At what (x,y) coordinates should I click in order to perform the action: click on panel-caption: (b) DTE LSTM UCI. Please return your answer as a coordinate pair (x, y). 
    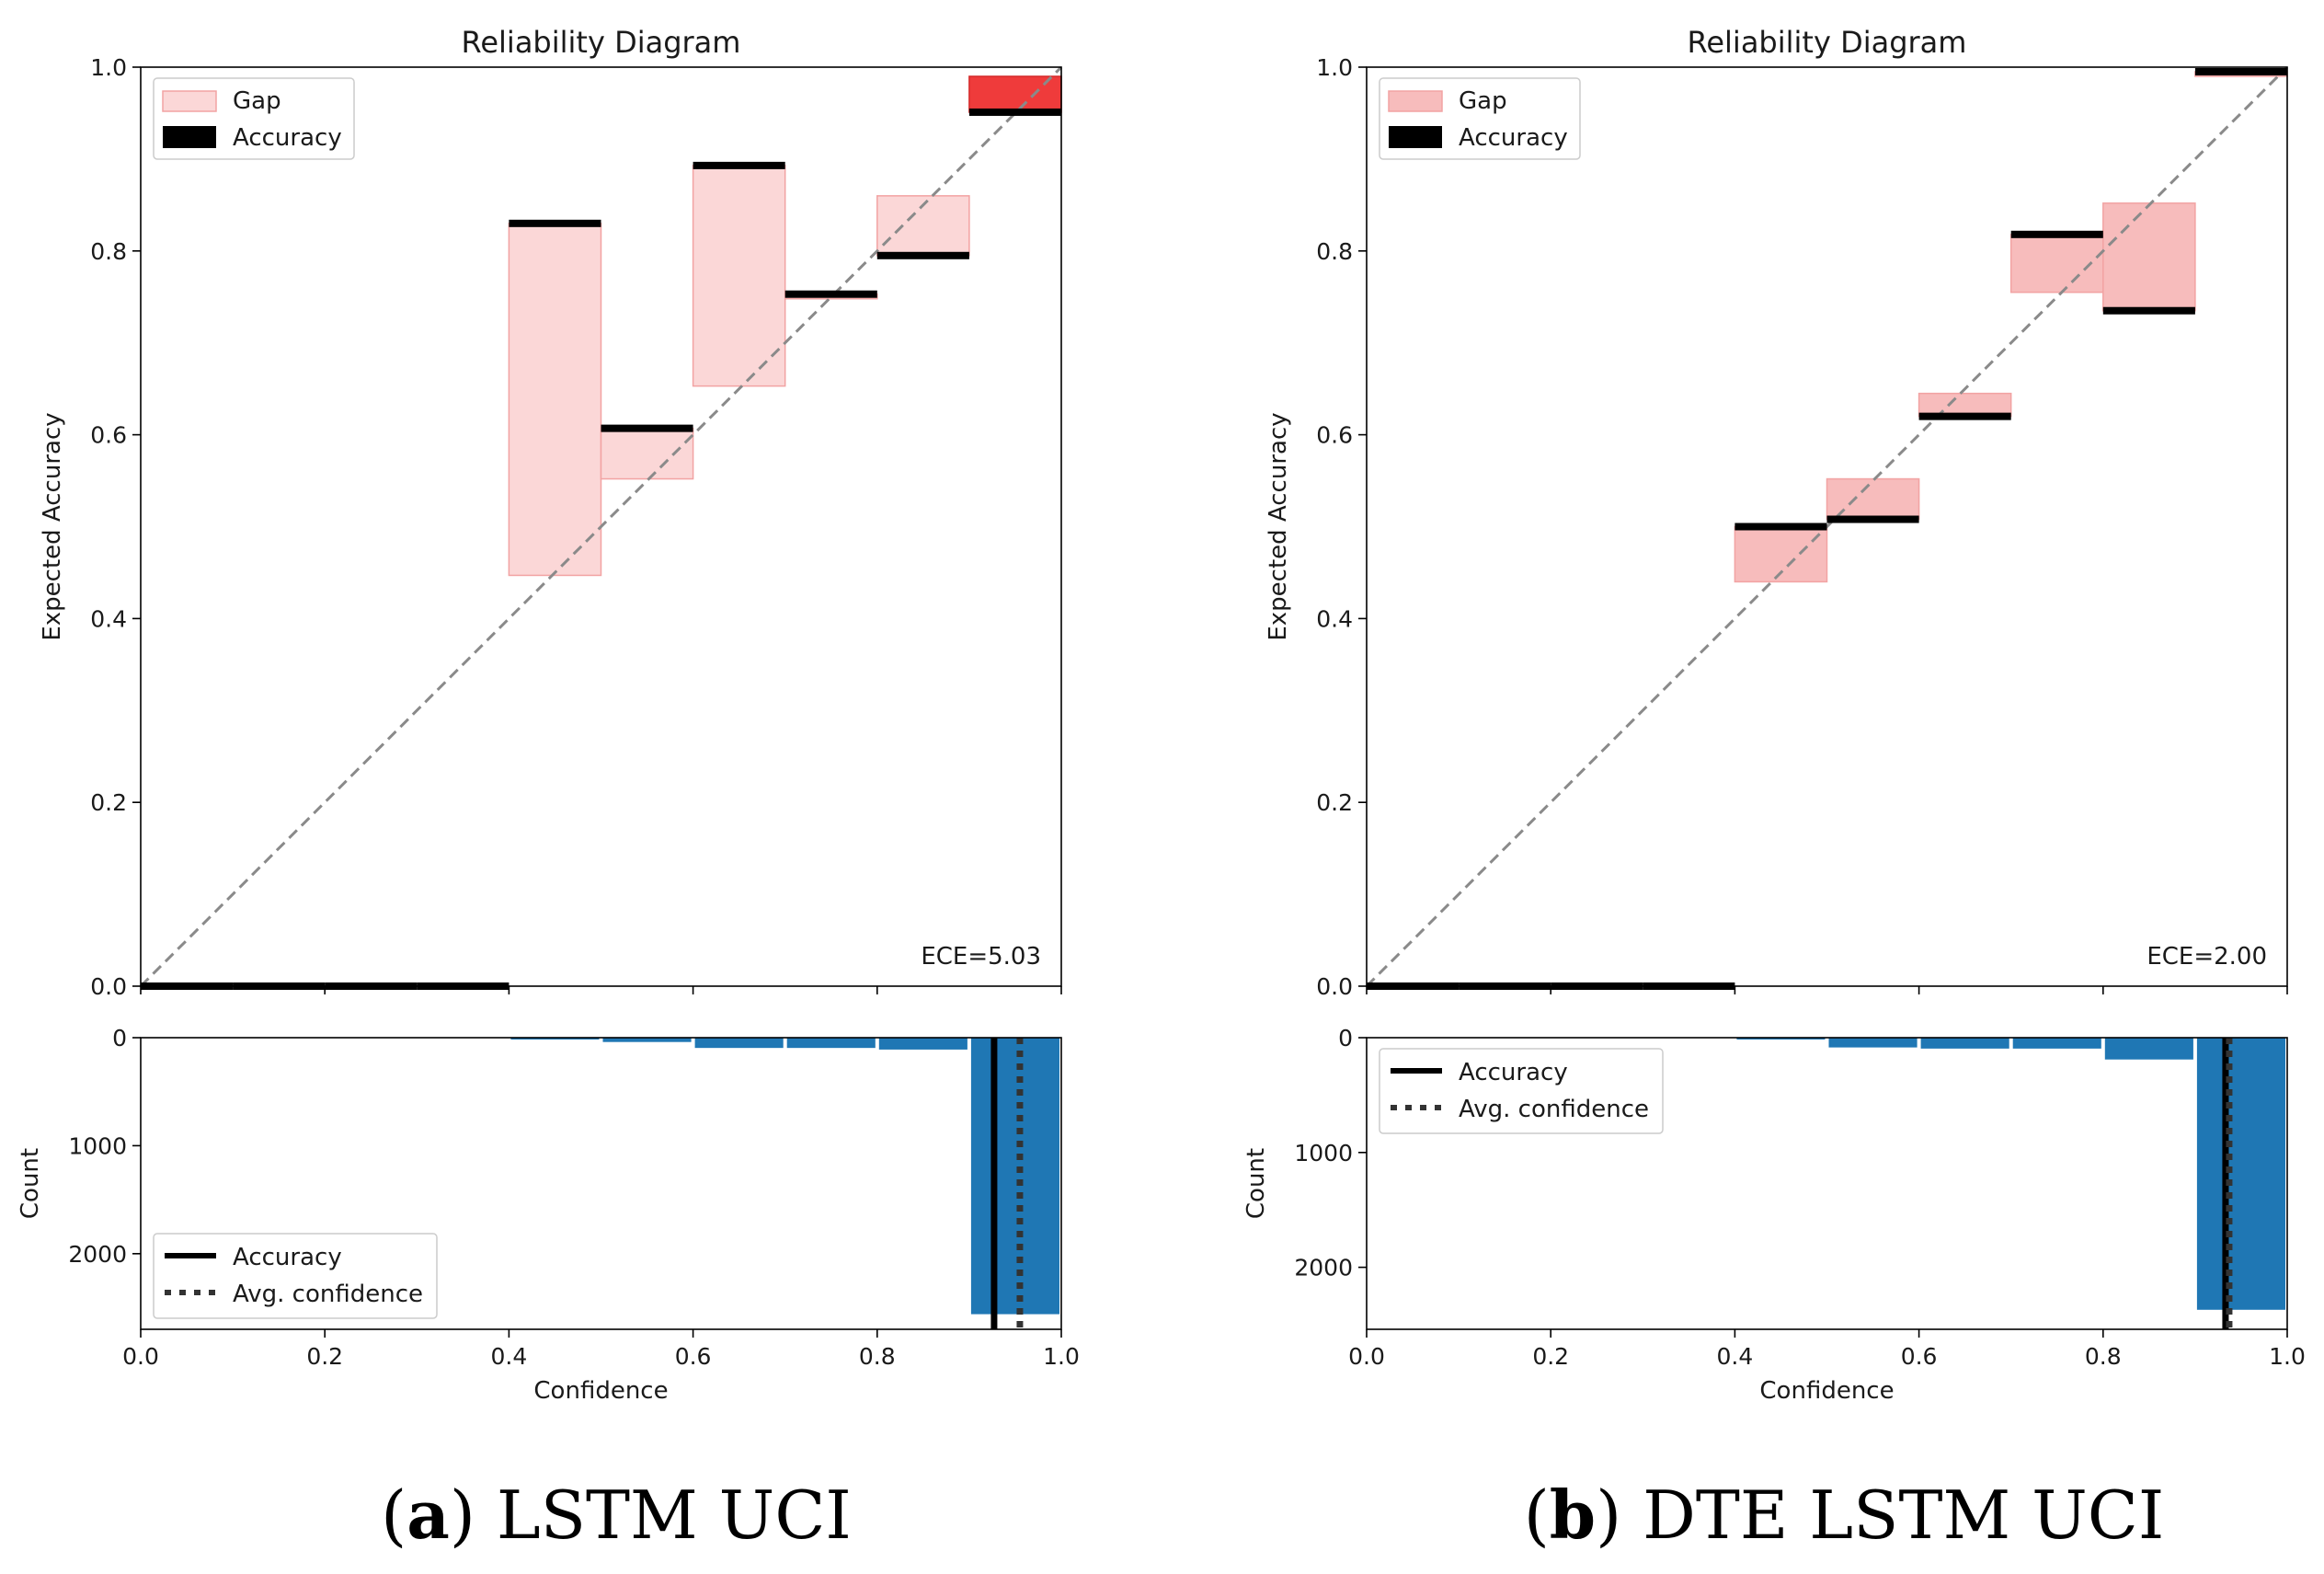
    Looking at the image, I should click on (1844, 1515).